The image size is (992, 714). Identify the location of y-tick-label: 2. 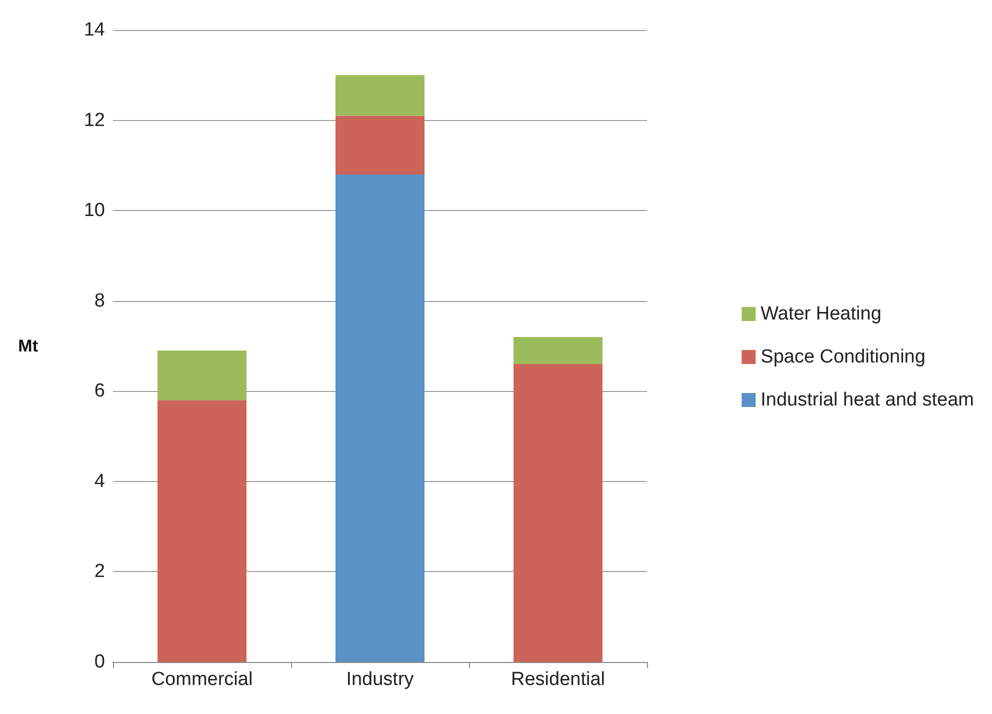
(99, 571).